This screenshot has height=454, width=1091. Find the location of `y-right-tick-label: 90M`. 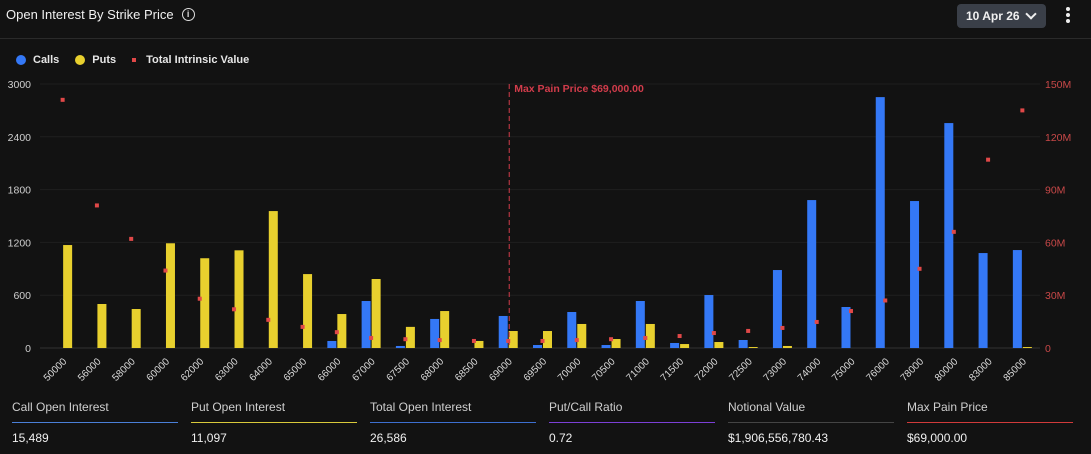

y-right-tick-label: 90M is located at coordinates (1055, 191).